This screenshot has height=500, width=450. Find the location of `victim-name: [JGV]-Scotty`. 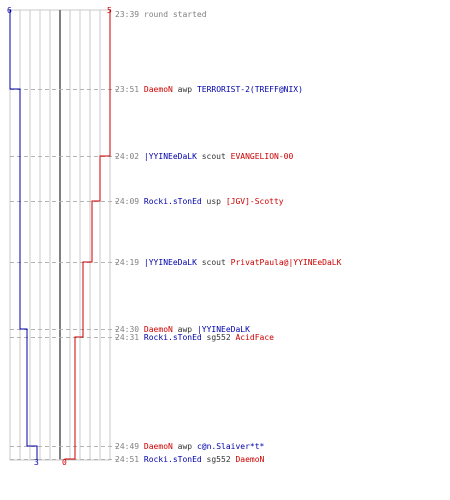

victim-name: [JGV]-Scotty is located at coordinates (254, 201).